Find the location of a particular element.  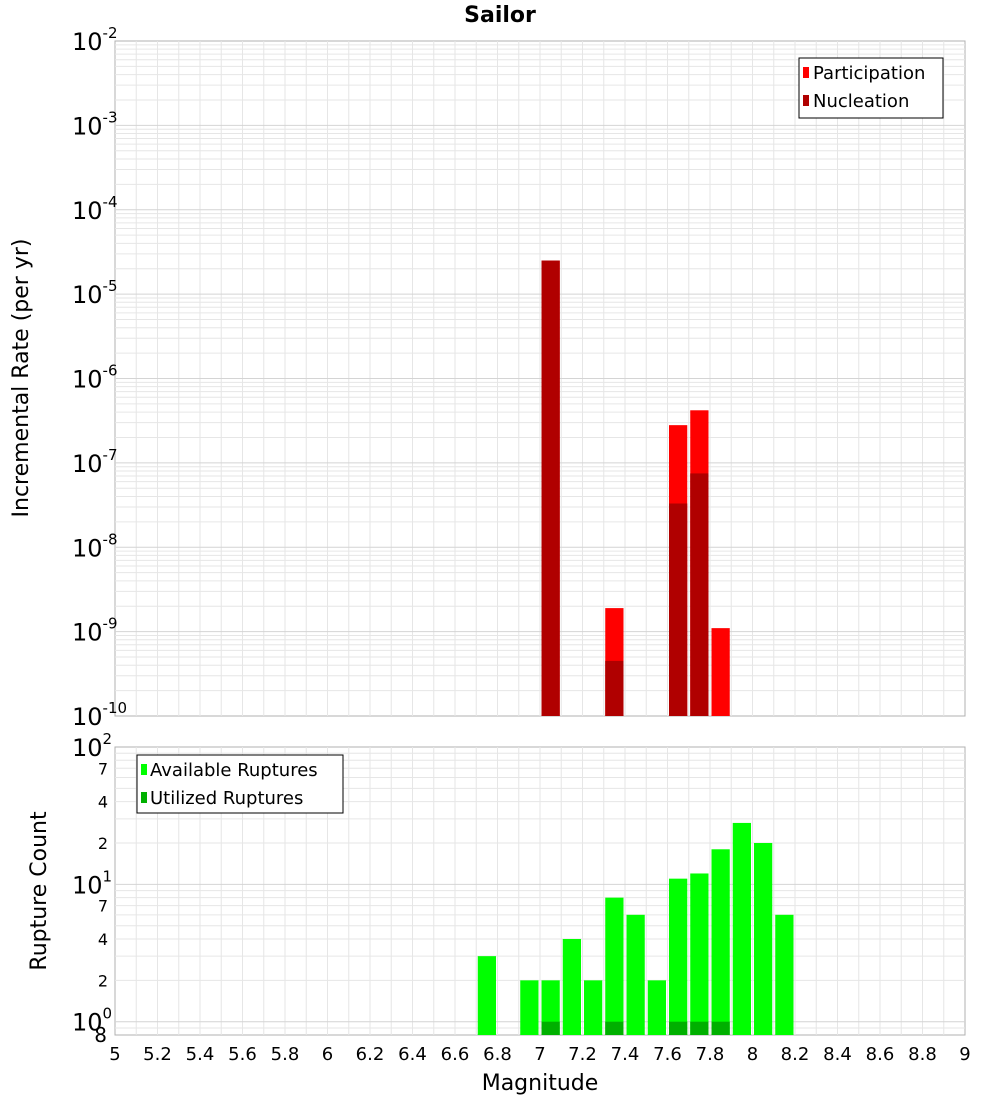

top-legend-box is located at coordinates (871, 88).